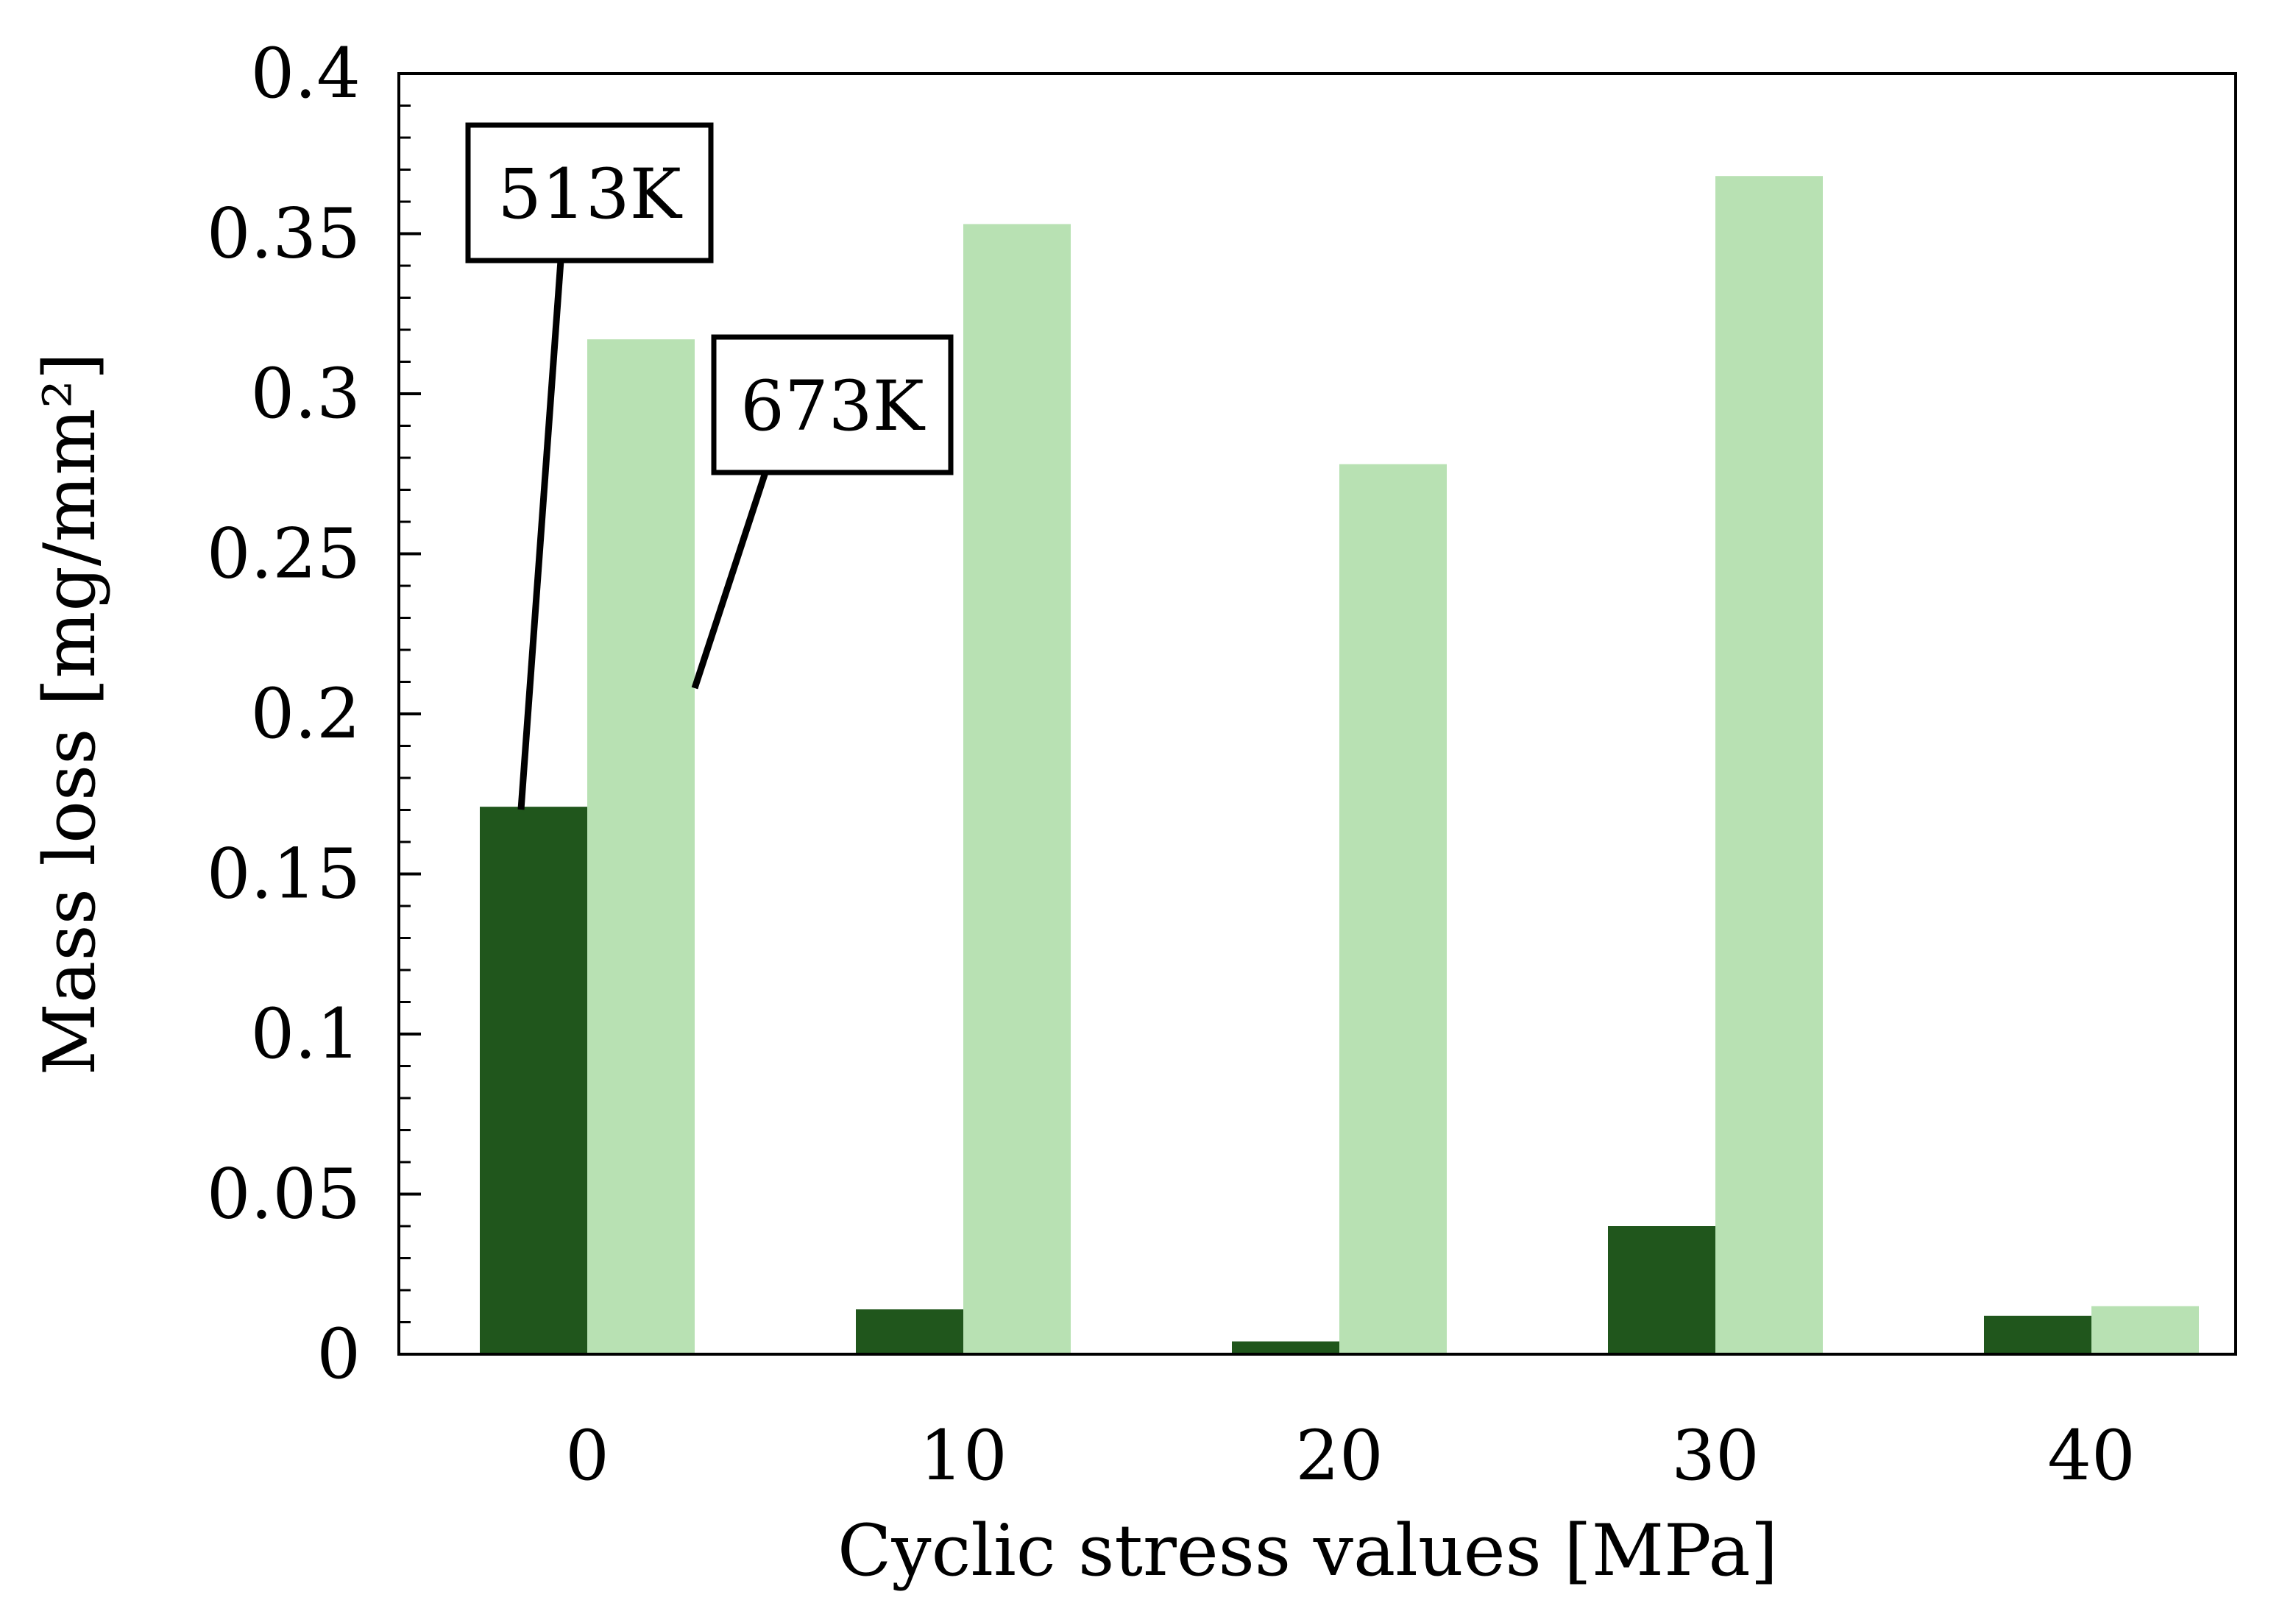  What do you see at coordinates (306, 1034) in the screenshot?
I see `y-tick-label: 0.1` at bounding box center [306, 1034].